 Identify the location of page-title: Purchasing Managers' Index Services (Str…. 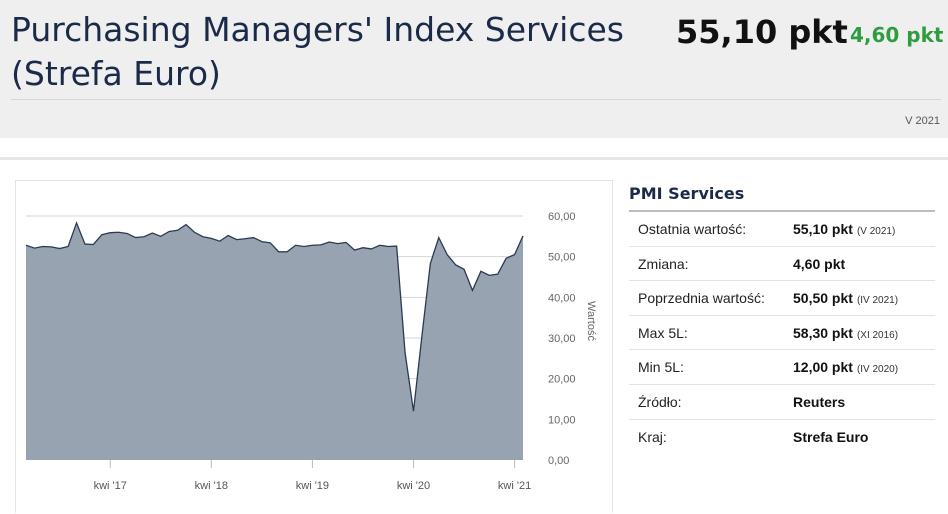
(317, 51).